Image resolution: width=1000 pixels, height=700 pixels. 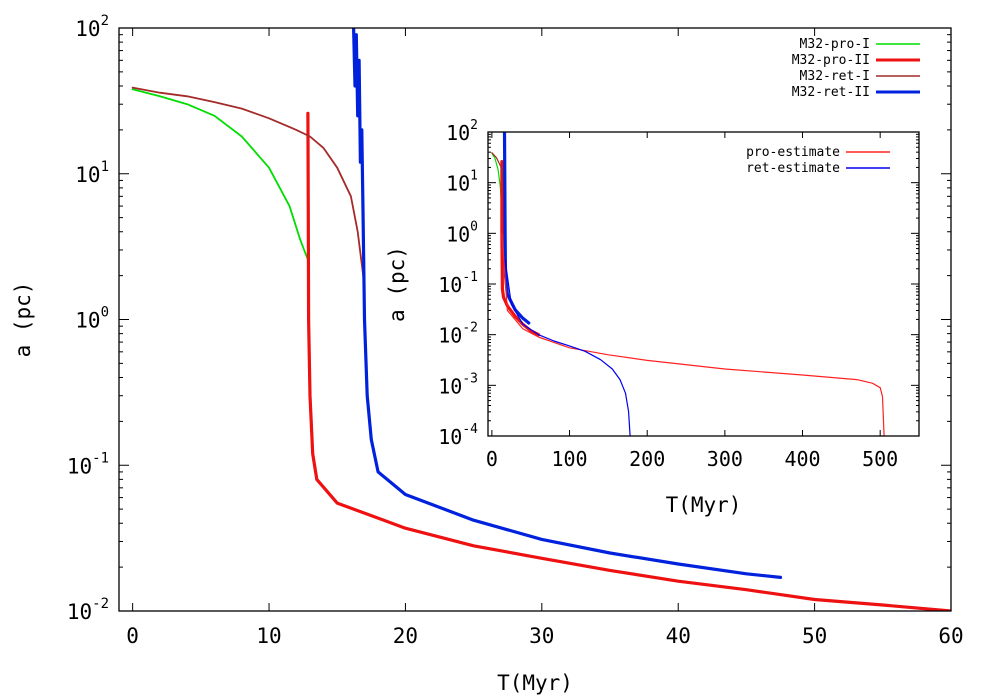 I want to click on main-legend-label: M32-ret-I, so click(x=835, y=76).